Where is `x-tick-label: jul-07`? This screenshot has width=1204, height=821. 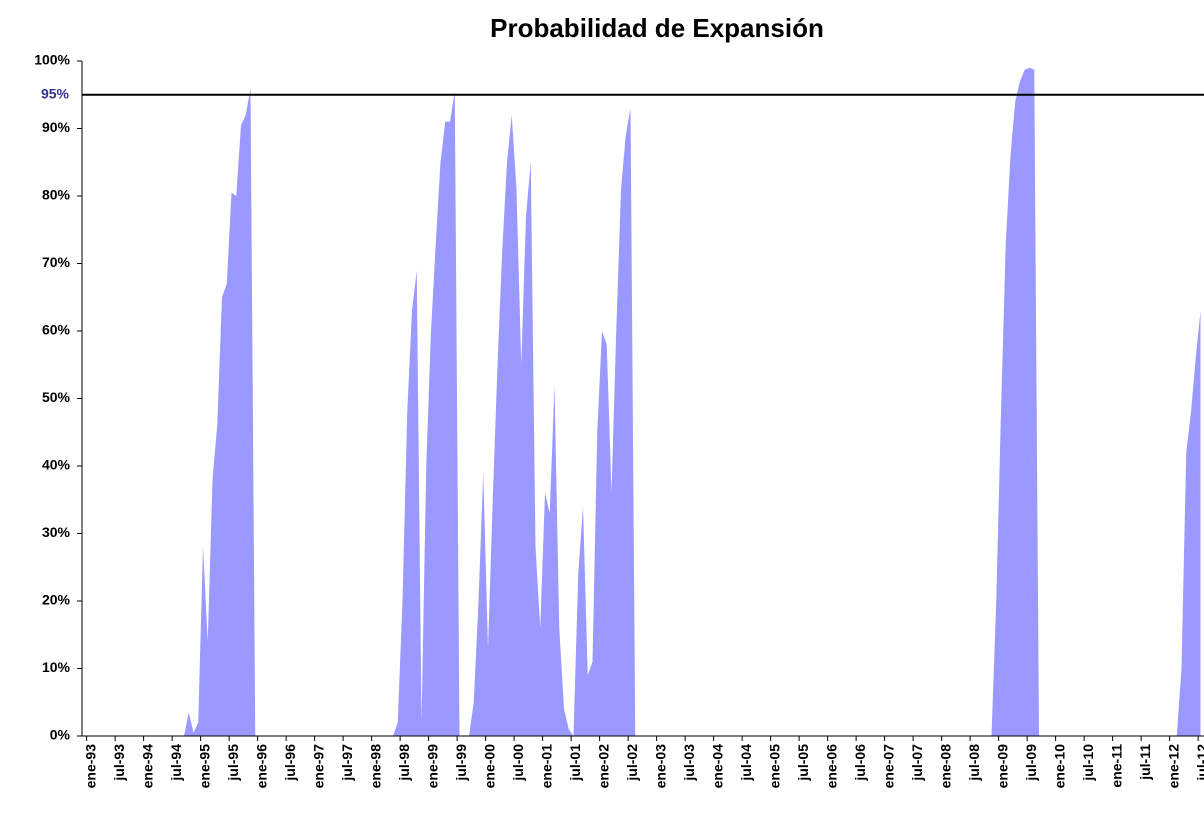 x-tick-label: jul-07 is located at coordinates (917, 763).